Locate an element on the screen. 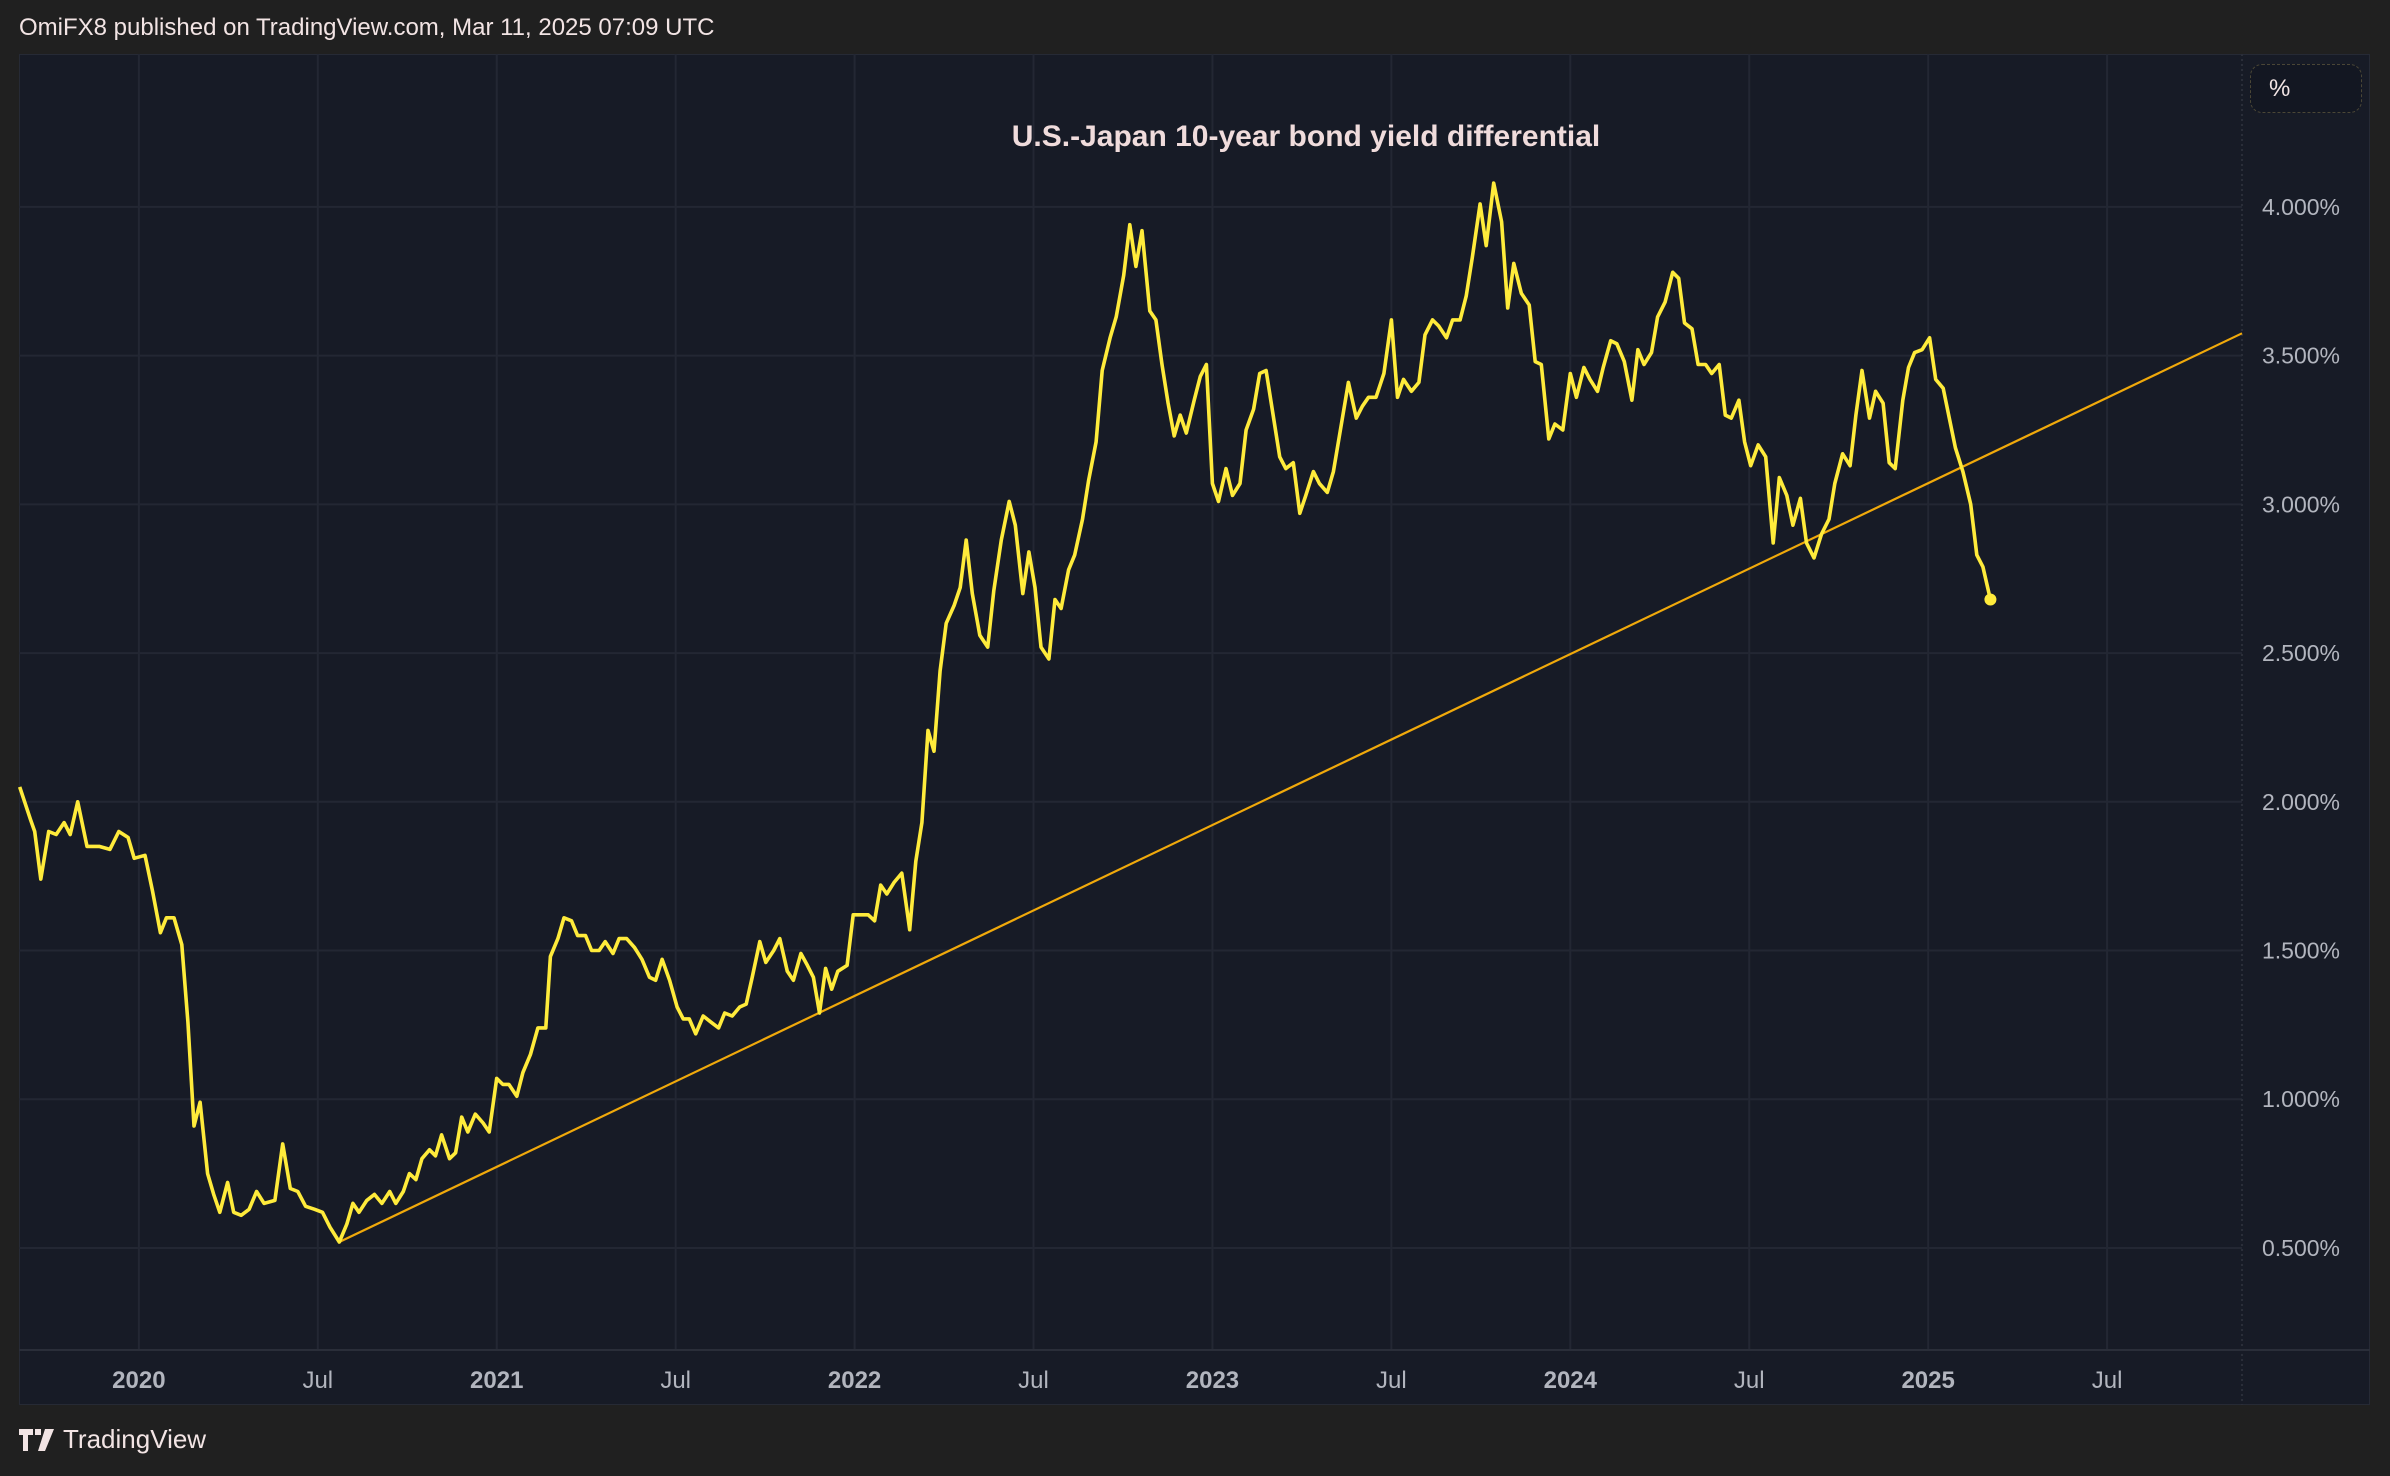 The height and width of the screenshot is (1476, 2390). last-value-marker is located at coordinates (1990, 599).